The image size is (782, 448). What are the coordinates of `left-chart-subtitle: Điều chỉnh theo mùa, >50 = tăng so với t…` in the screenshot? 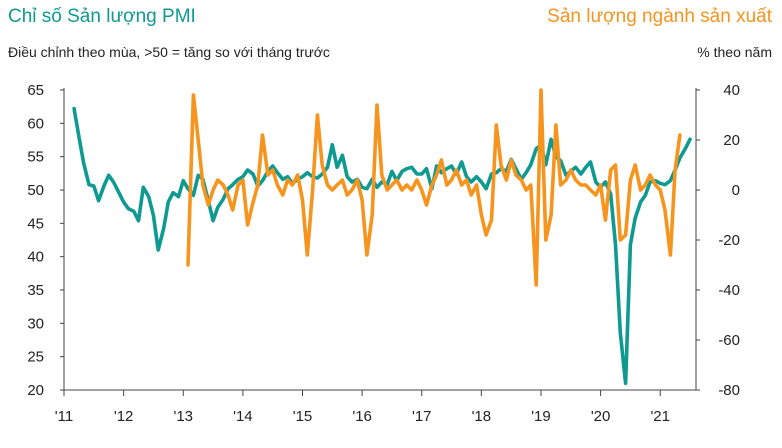 It's located at (169, 52).